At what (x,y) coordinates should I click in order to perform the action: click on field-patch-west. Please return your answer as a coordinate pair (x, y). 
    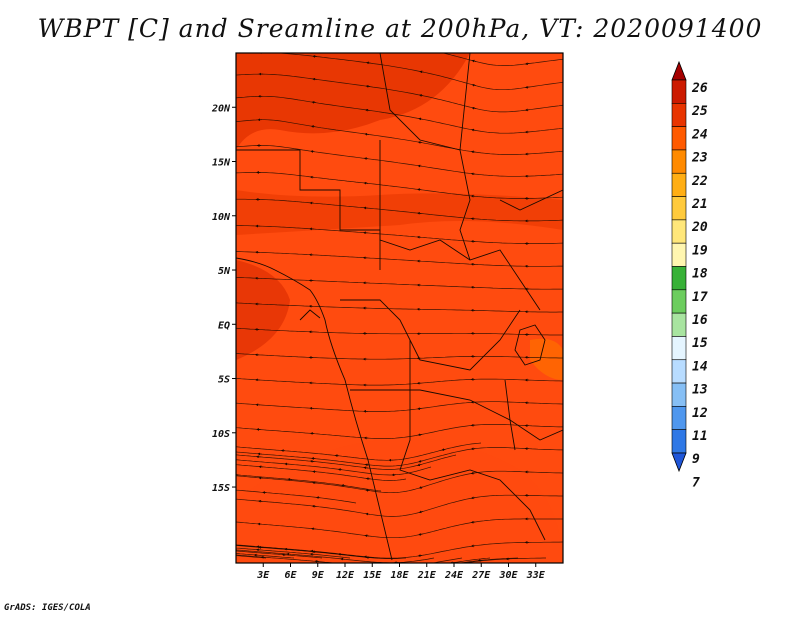
    Looking at the image, I should click on (263, 310).